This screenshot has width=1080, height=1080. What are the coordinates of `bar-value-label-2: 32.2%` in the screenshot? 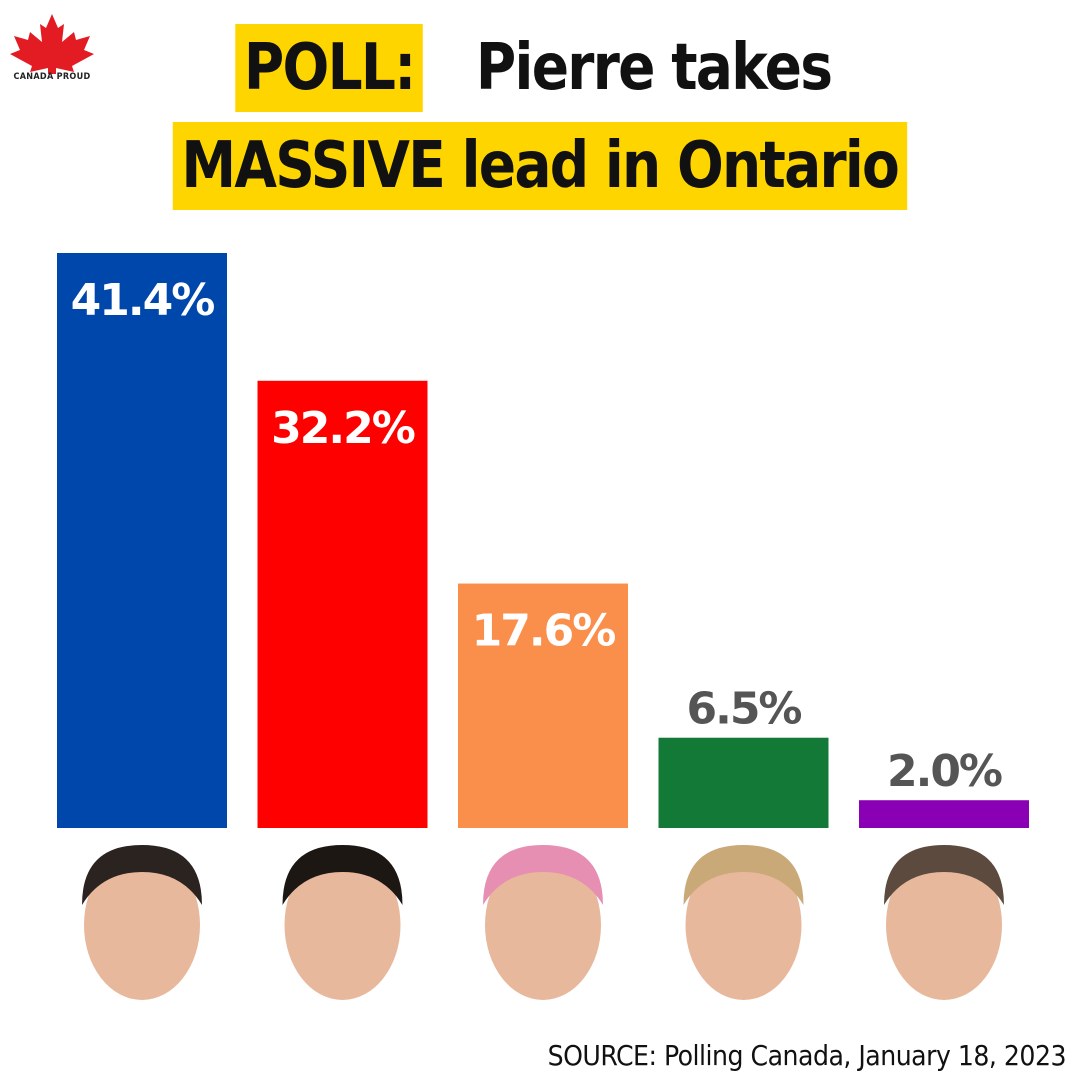 It's located at (343, 428).